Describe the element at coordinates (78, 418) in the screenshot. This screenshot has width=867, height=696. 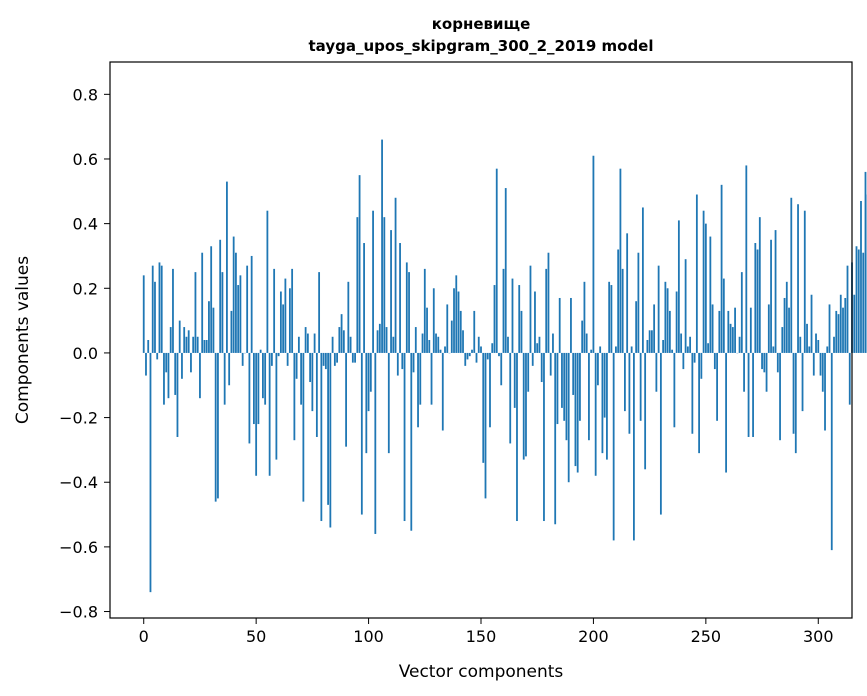
I see `y-tick-label: −0.2` at that location.